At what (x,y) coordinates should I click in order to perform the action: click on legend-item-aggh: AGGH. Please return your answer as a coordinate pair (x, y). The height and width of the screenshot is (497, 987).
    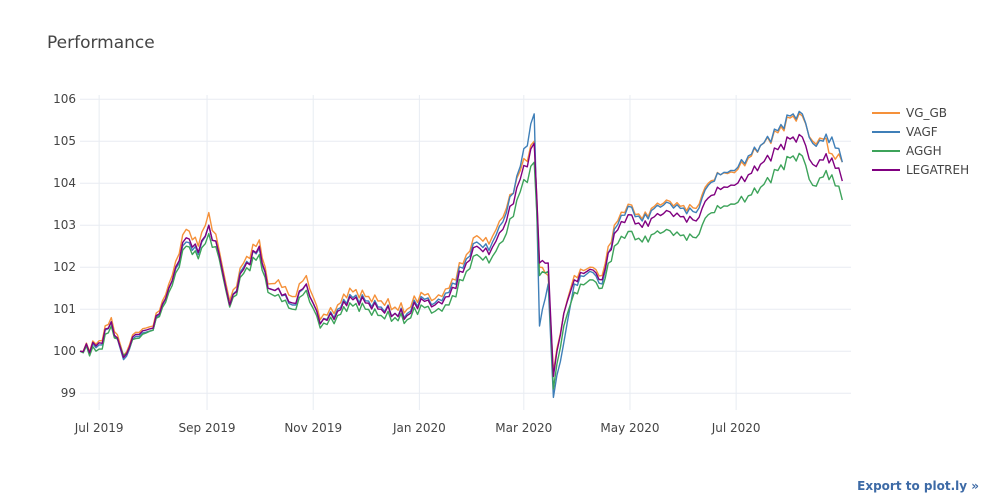
    Looking at the image, I should click on (907, 151).